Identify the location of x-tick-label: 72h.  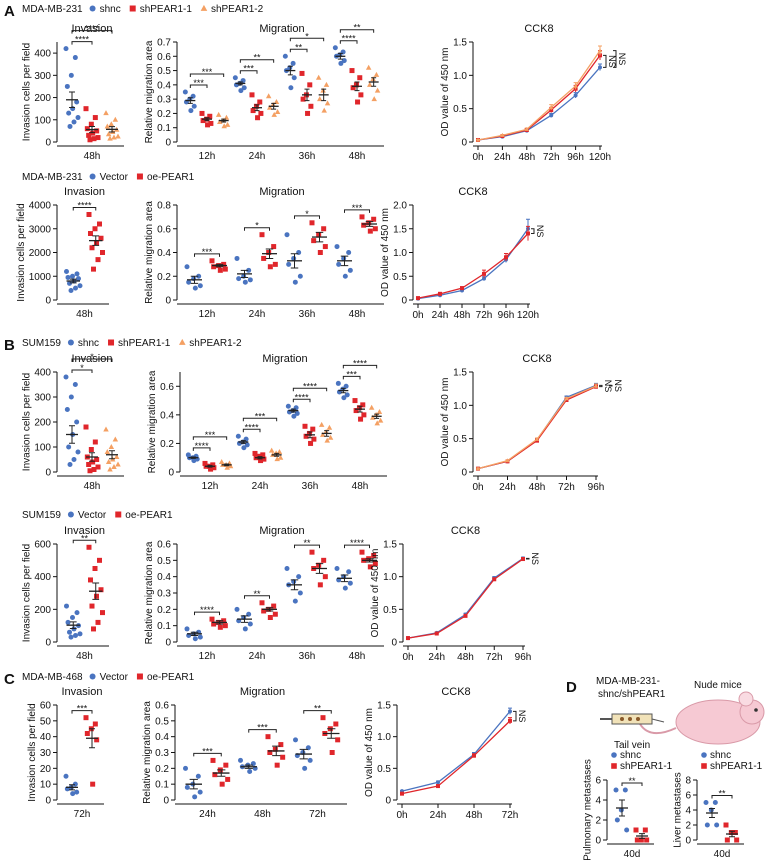
(494, 657).